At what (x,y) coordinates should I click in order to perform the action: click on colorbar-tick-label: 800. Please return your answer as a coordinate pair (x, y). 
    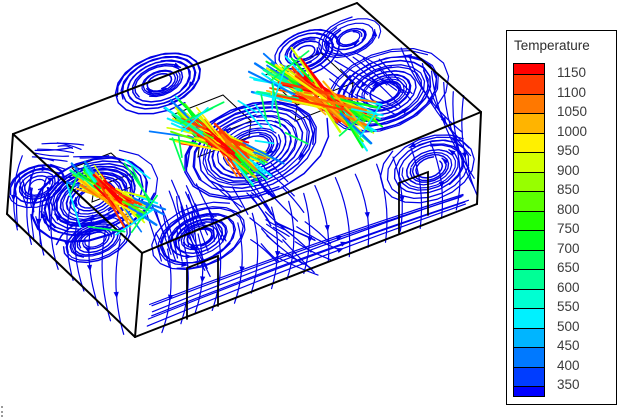
    Looking at the image, I should click on (568, 209).